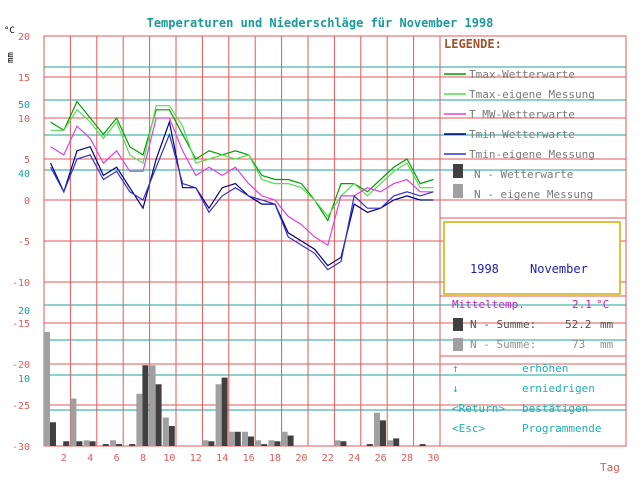 Image resolution: width=640 pixels, height=480 pixels. Describe the element at coordinates (21, 324) in the screenshot. I see `temp-tick-label: -15` at that location.